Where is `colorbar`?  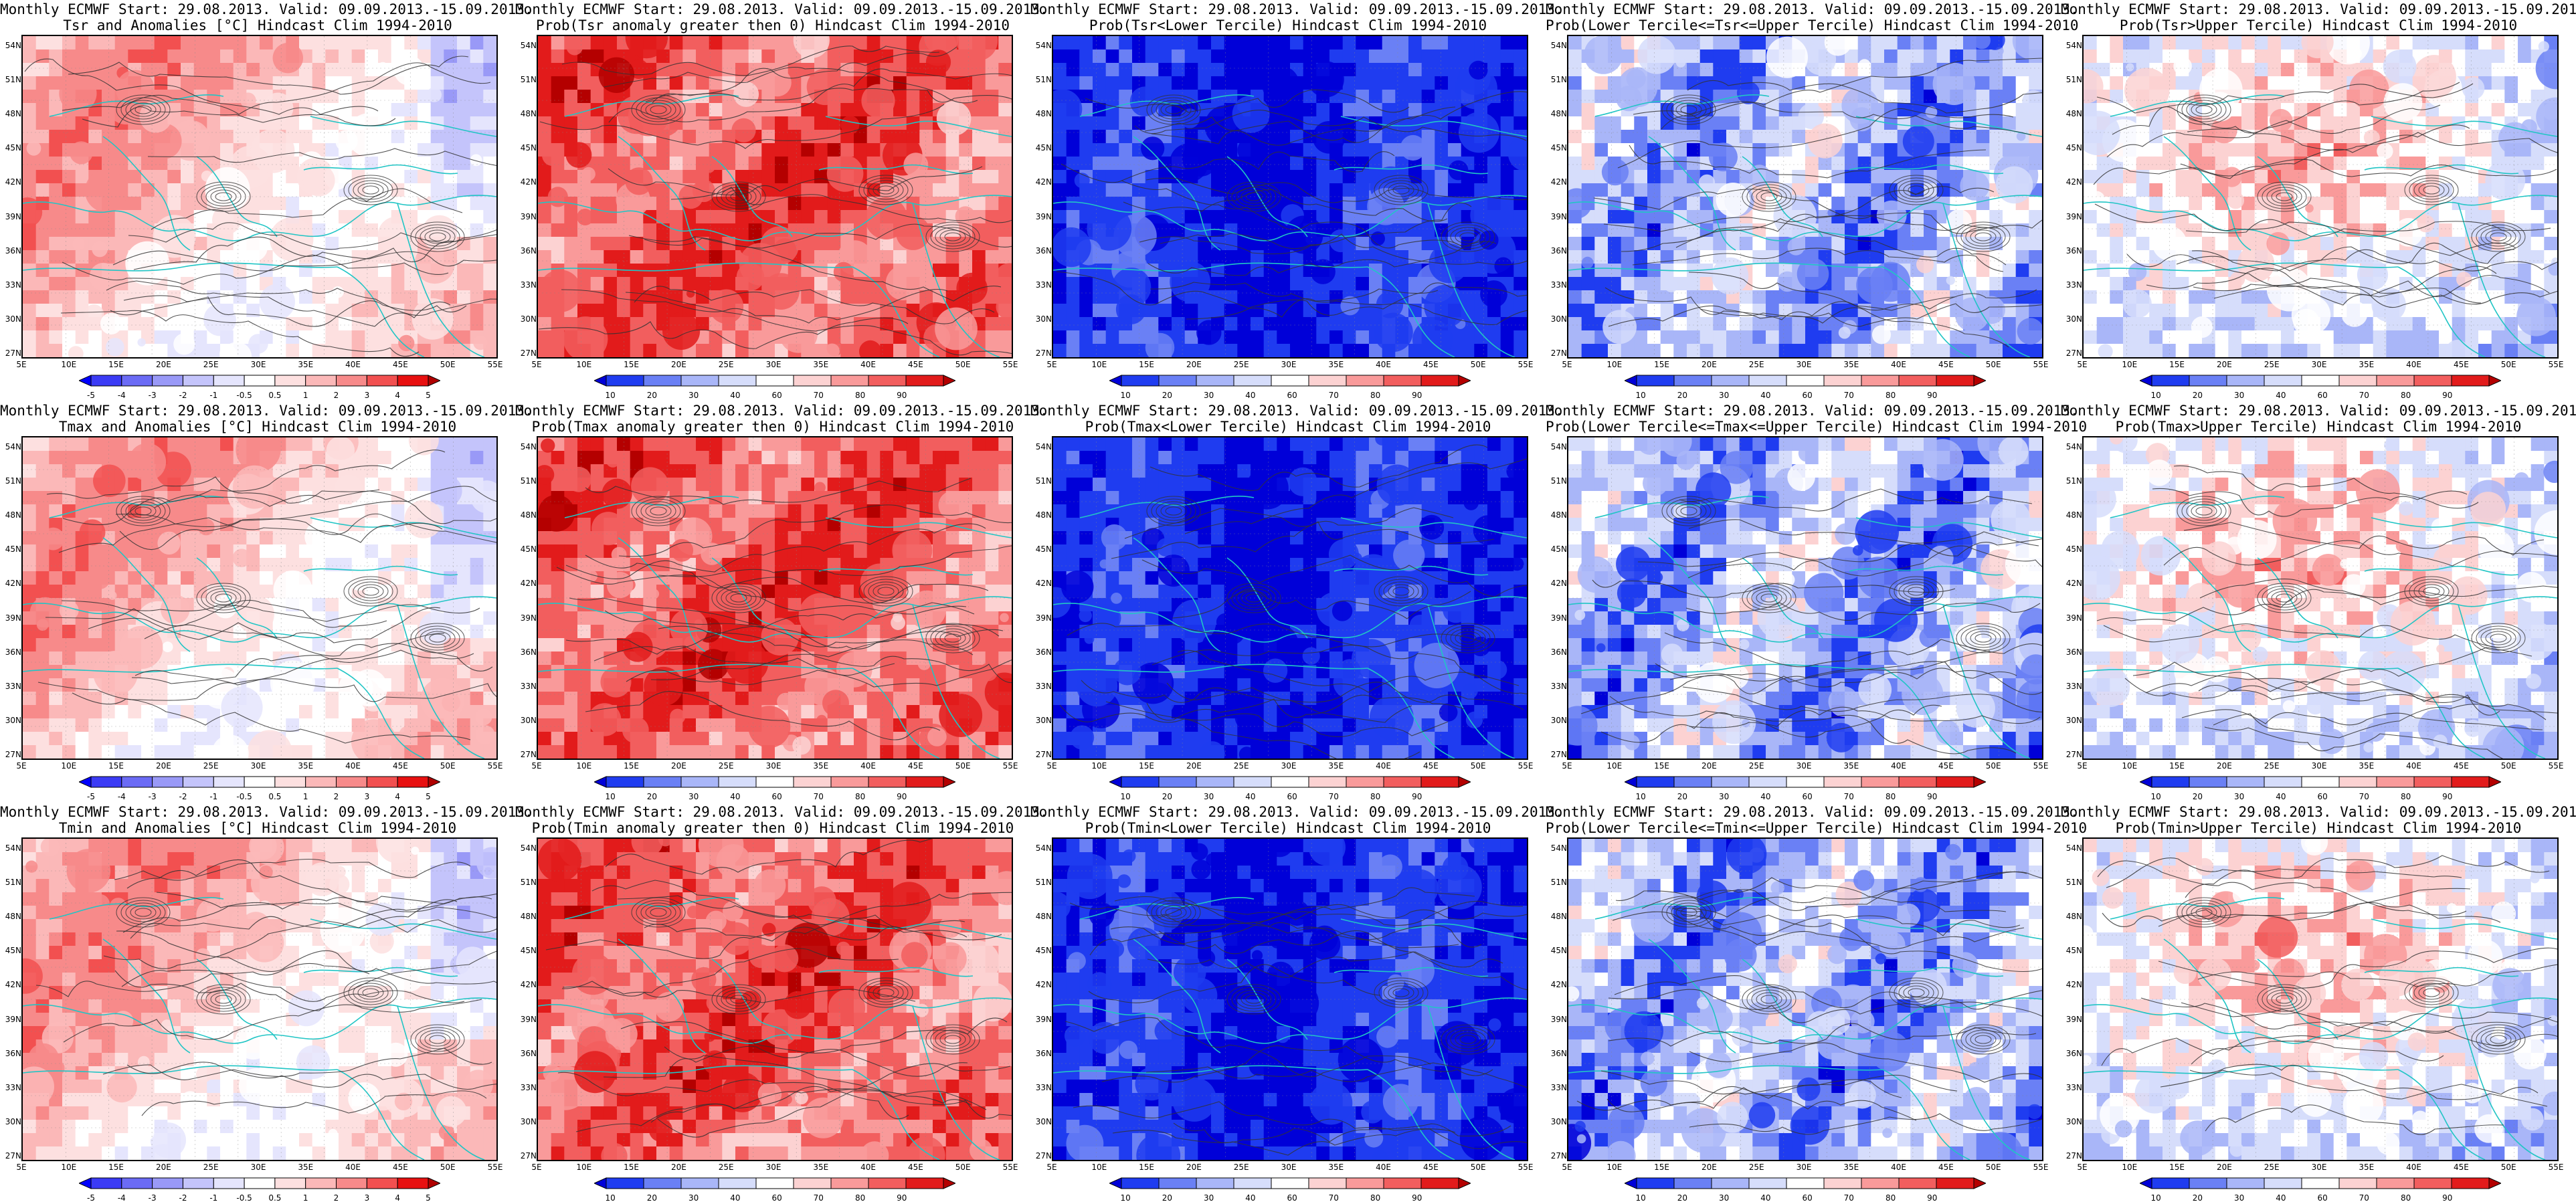
colorbar is located at coordinates (774, 1183).